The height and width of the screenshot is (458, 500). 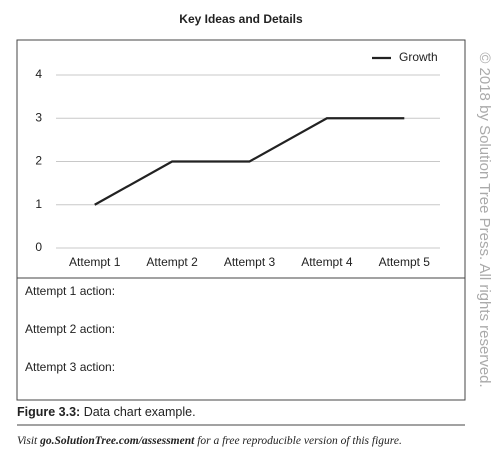 I want to click on row-label: Attempt 3 action:, so click(x=70, y=367).